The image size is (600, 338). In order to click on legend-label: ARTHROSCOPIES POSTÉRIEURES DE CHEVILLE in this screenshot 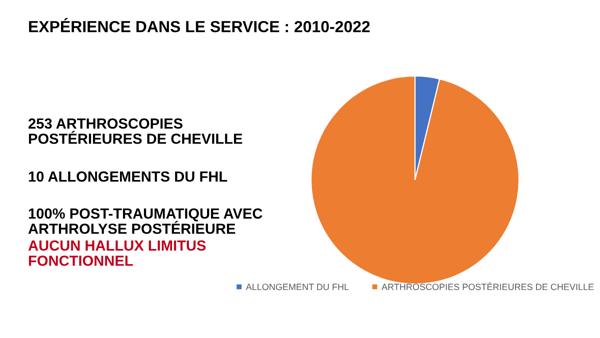, I will do `click(488, 286)`.